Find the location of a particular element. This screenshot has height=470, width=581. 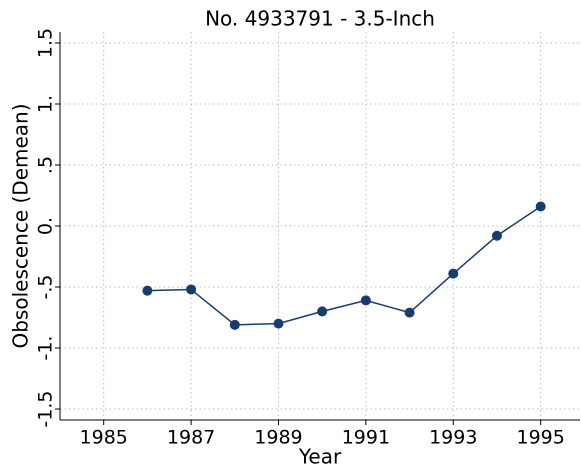

x-tick-label: 1987 is located at coordinates (191, 438).